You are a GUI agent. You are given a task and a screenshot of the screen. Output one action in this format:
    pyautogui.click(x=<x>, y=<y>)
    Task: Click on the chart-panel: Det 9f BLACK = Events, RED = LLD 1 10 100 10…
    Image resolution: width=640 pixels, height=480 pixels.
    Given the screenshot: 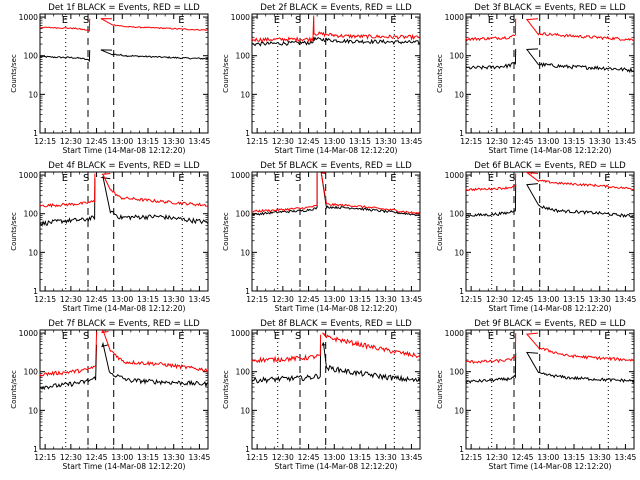 What is the action you would take?
    pyautogui.click(x=536, y=395)
    